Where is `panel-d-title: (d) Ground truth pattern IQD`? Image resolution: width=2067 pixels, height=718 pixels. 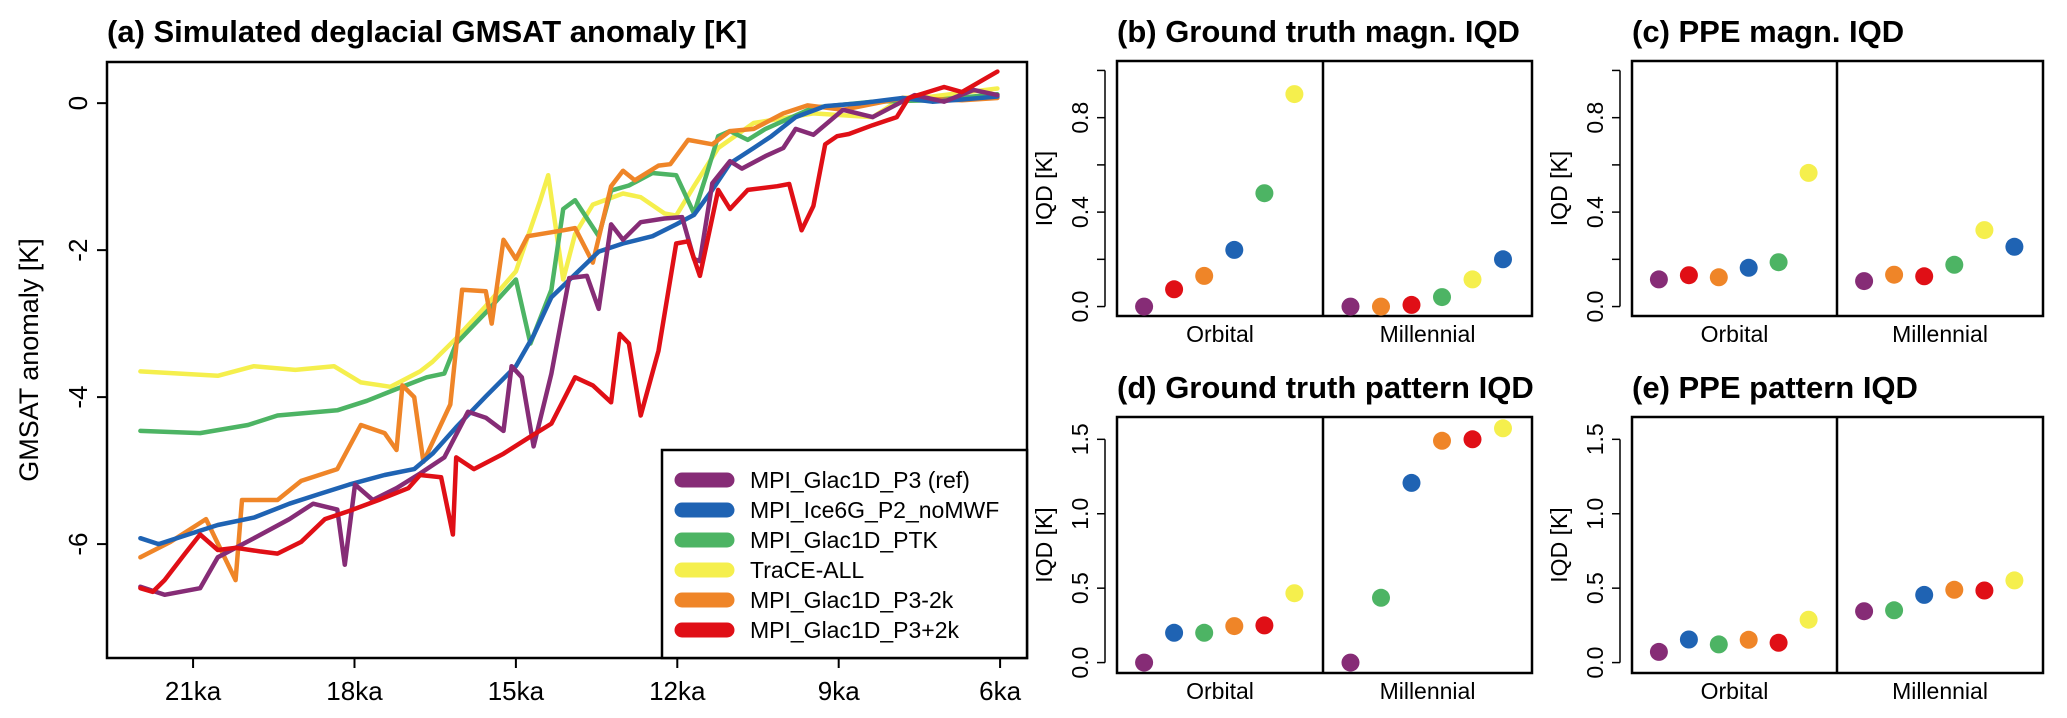
panel-d-title: (d) Ground truth pattern IQD is located at coordinates (1325, 387).